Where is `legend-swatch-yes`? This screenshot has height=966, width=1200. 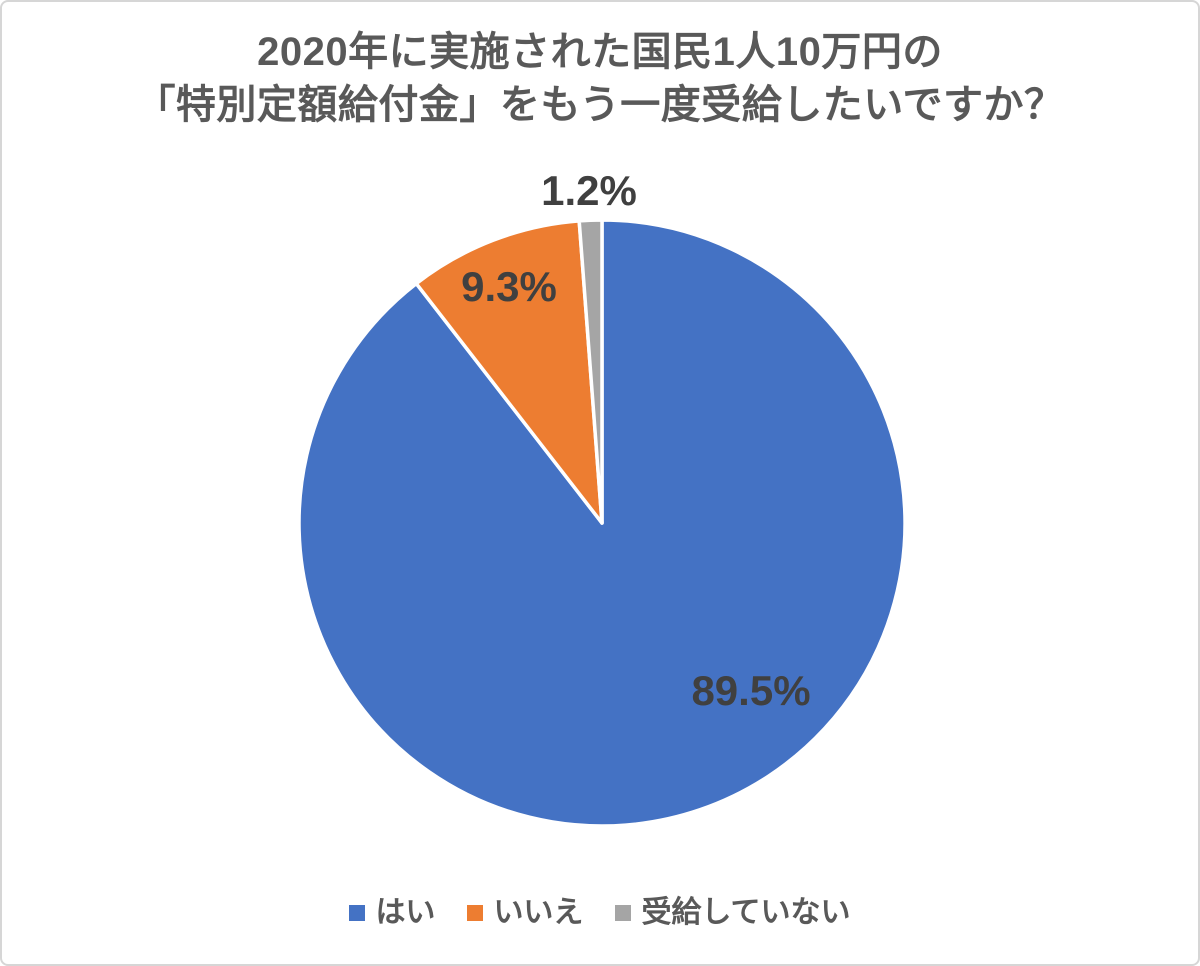 legend-swatch-yes is located at coordinates (357, 913).